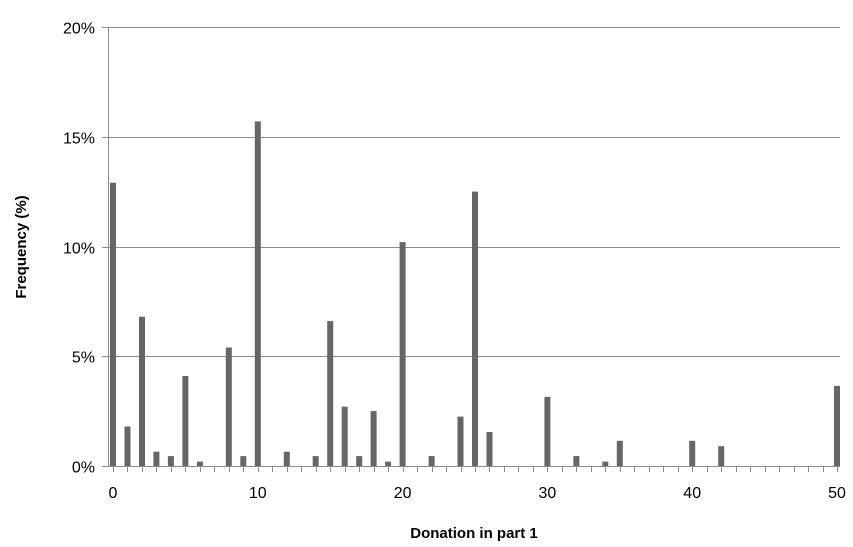  I want to click on y-tick-label: 15%, so click(79, 139).